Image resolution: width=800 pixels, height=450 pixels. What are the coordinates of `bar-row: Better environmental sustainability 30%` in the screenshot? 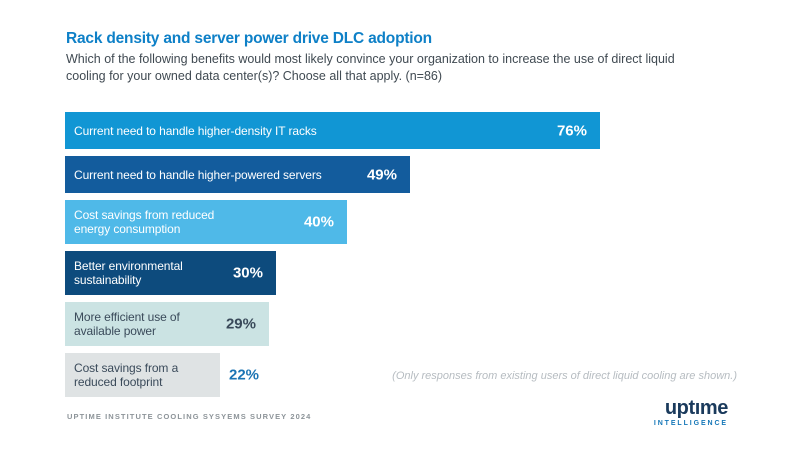 It's located at (332, 273).